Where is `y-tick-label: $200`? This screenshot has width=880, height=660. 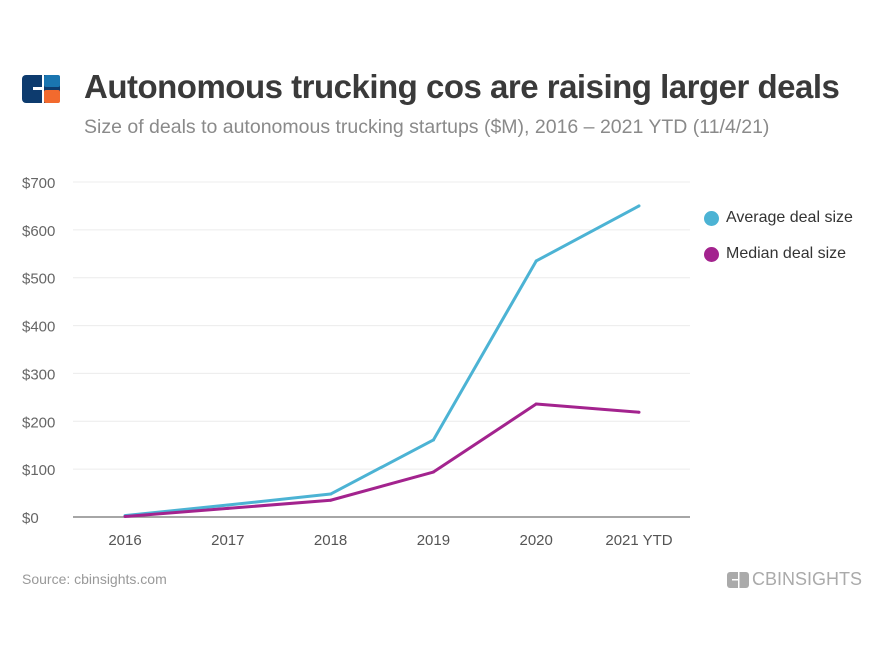
y-tick-label: $200 is located at coordinates (38, 422).